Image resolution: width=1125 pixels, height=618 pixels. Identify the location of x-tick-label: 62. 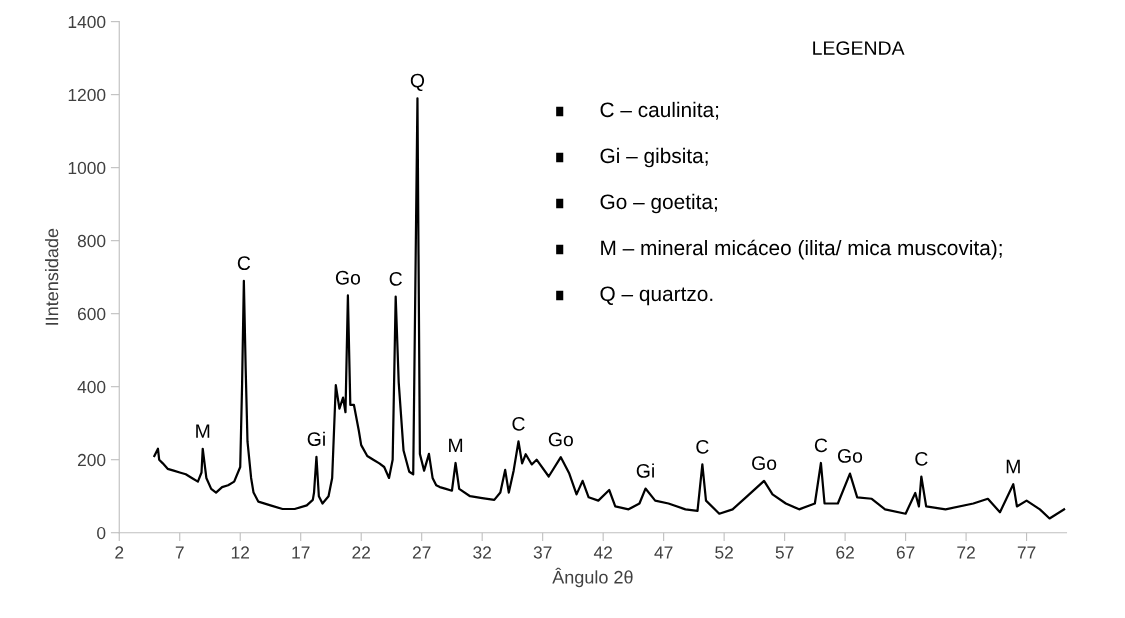
(845, 552).